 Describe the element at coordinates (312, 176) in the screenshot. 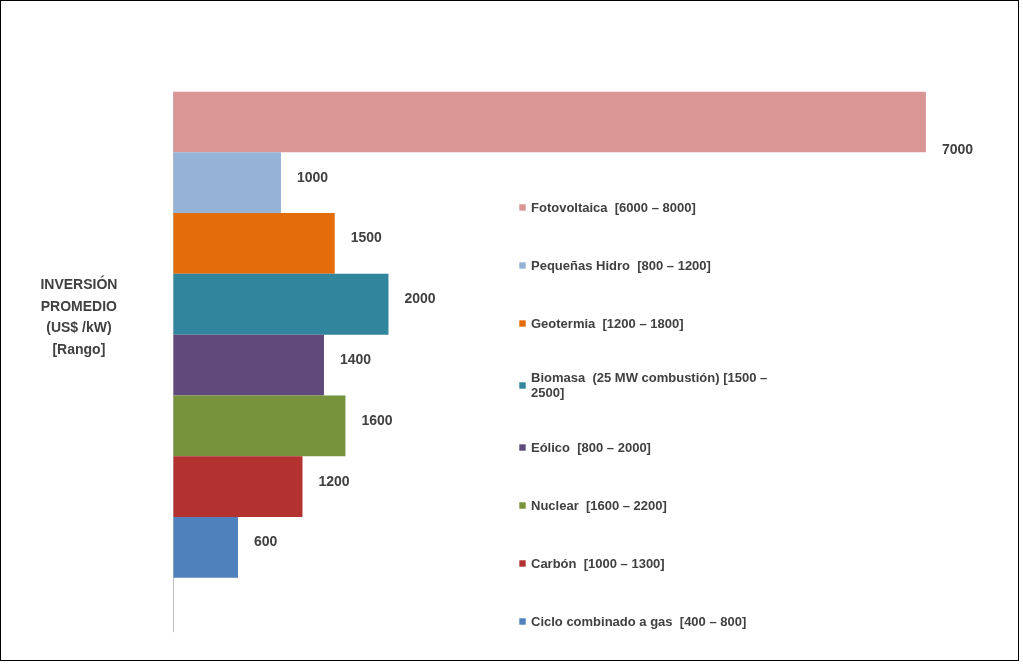

I see `data-label: 1000` at that location.